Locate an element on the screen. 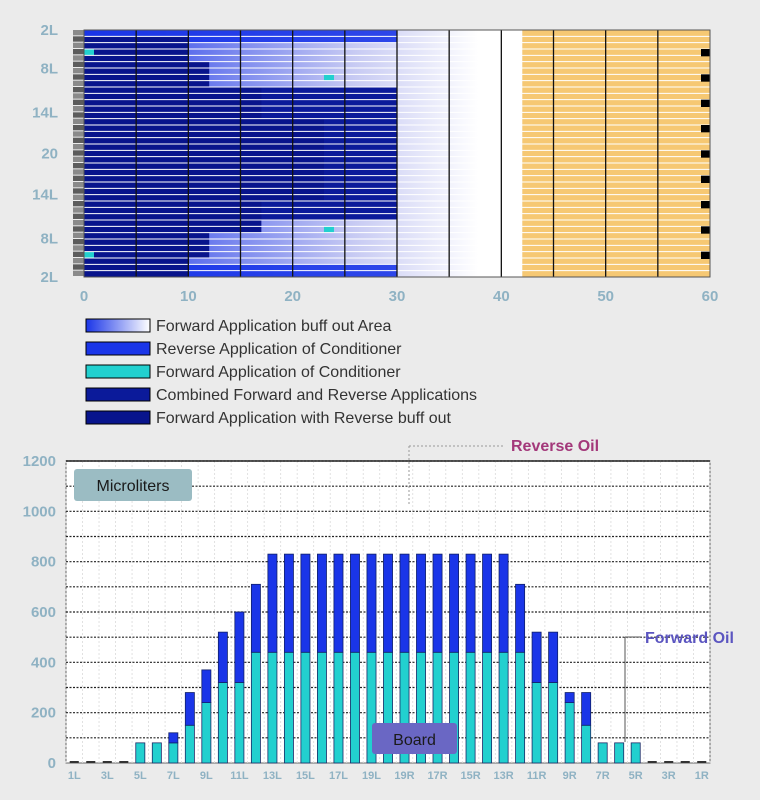  x-tick-label: 15L is located at coordinates (305, 776).